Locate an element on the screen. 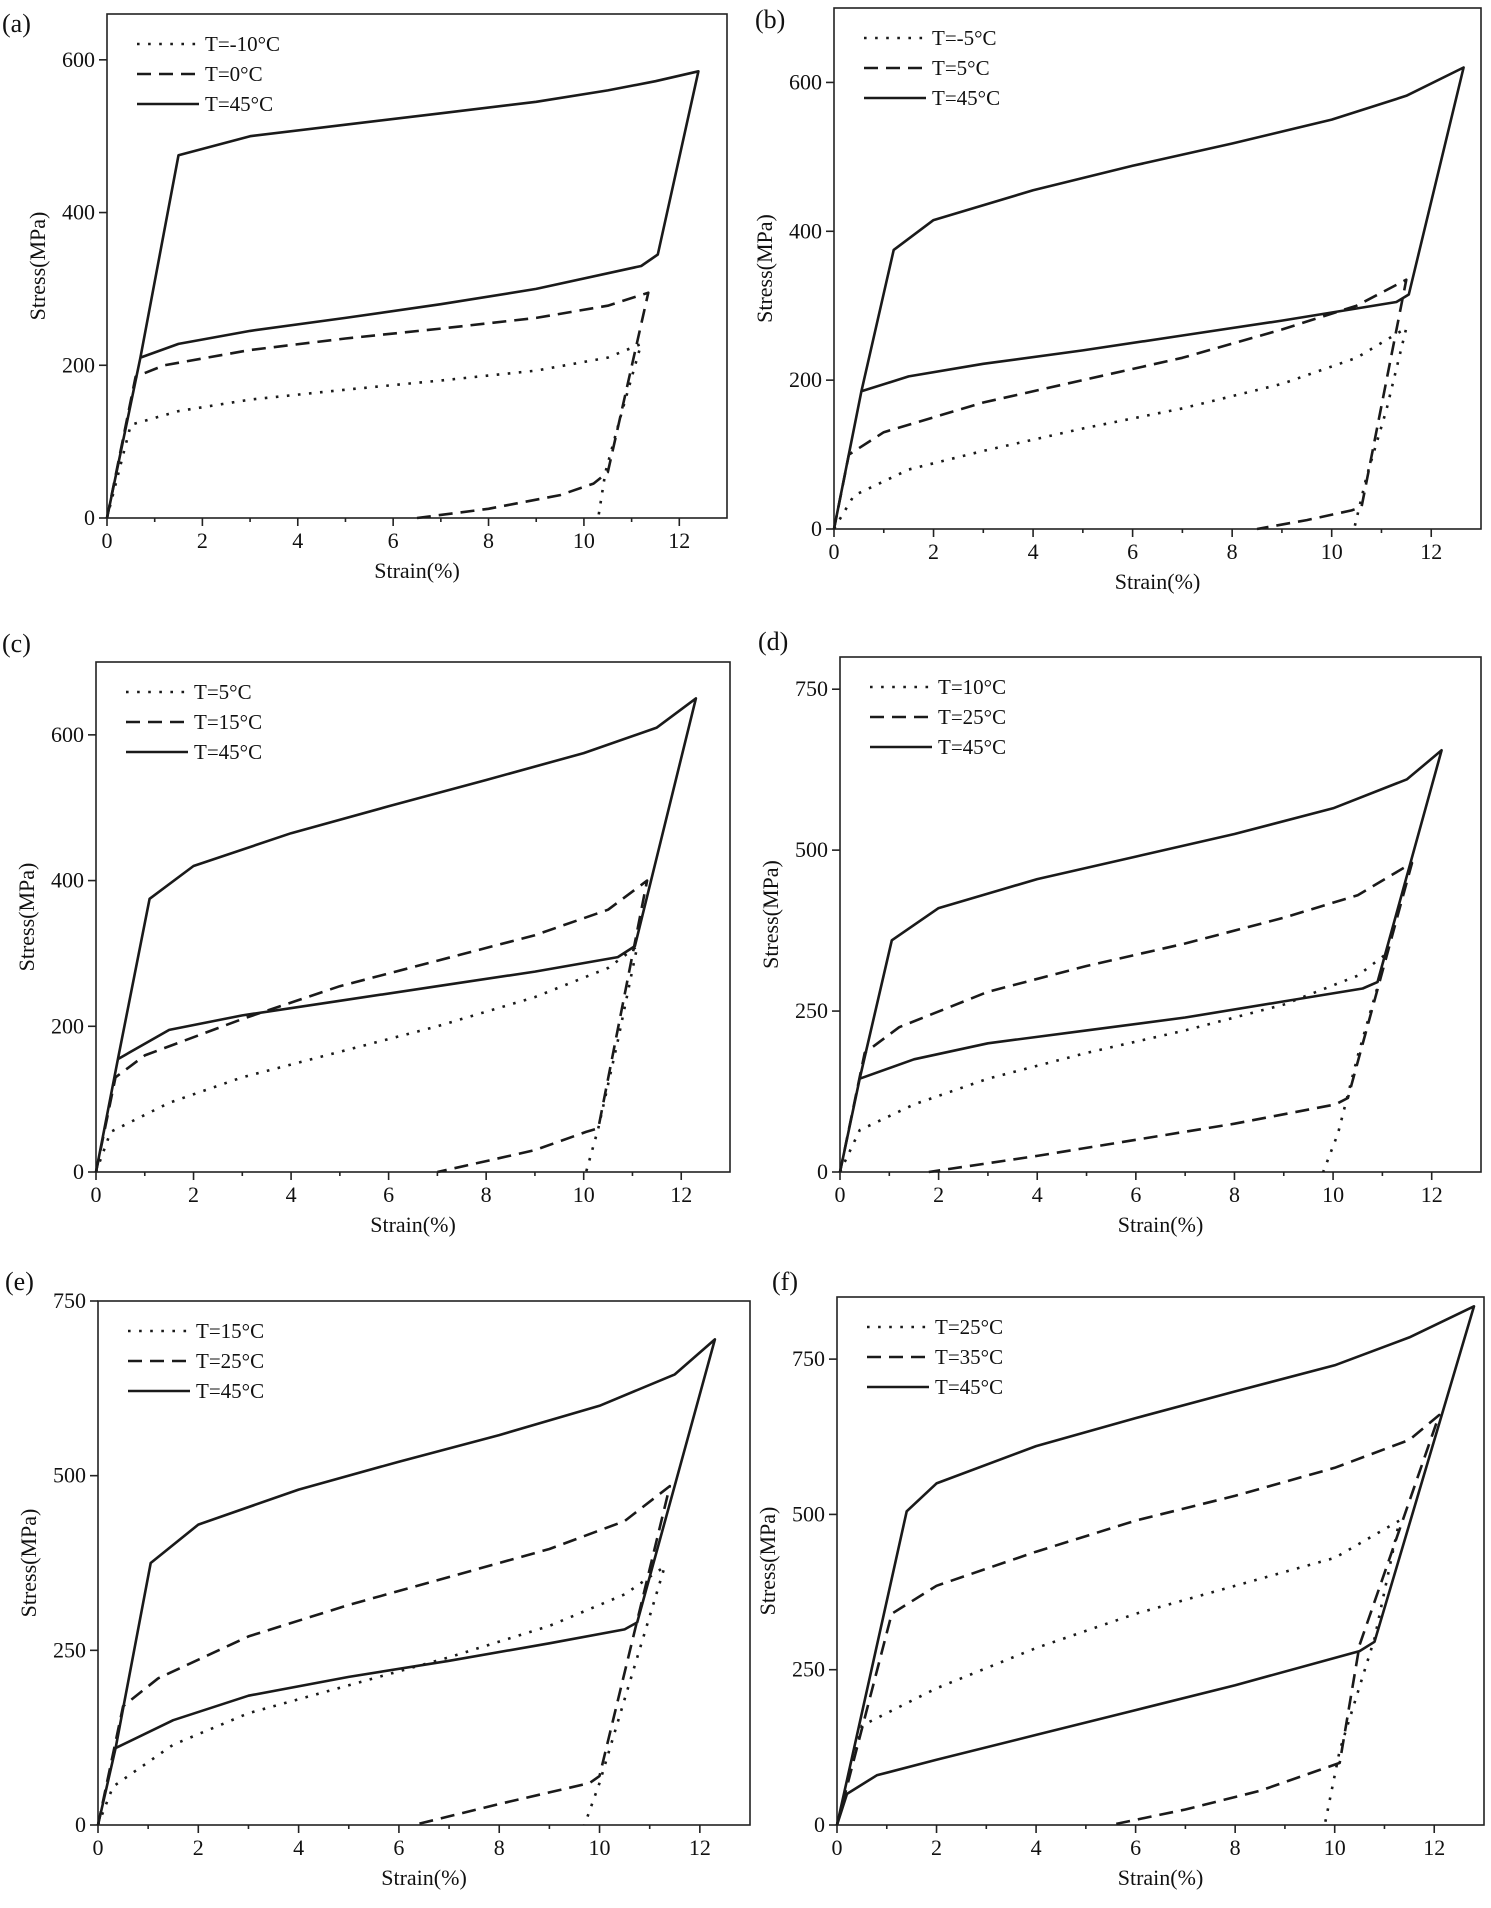 The width and height of the screenshot is (1491, 1908). panel-label: (b) is located at coordinates (770, 19).